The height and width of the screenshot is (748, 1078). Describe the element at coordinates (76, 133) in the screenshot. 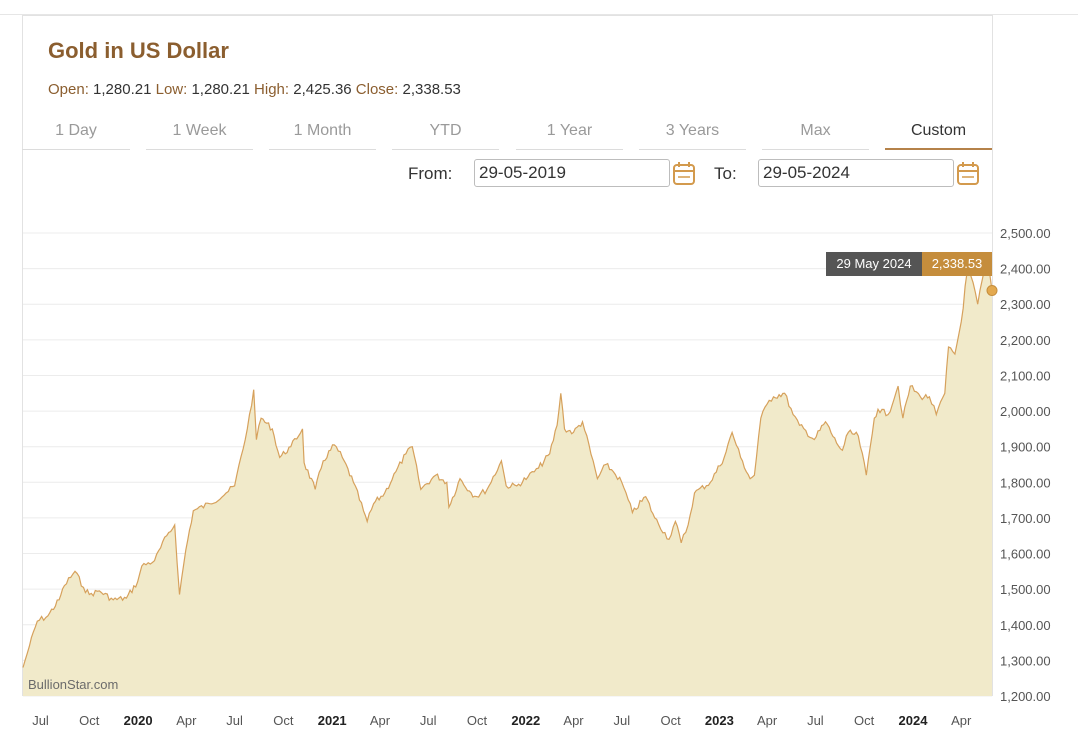

I see `tab-1-day: 1 Day` at that location.